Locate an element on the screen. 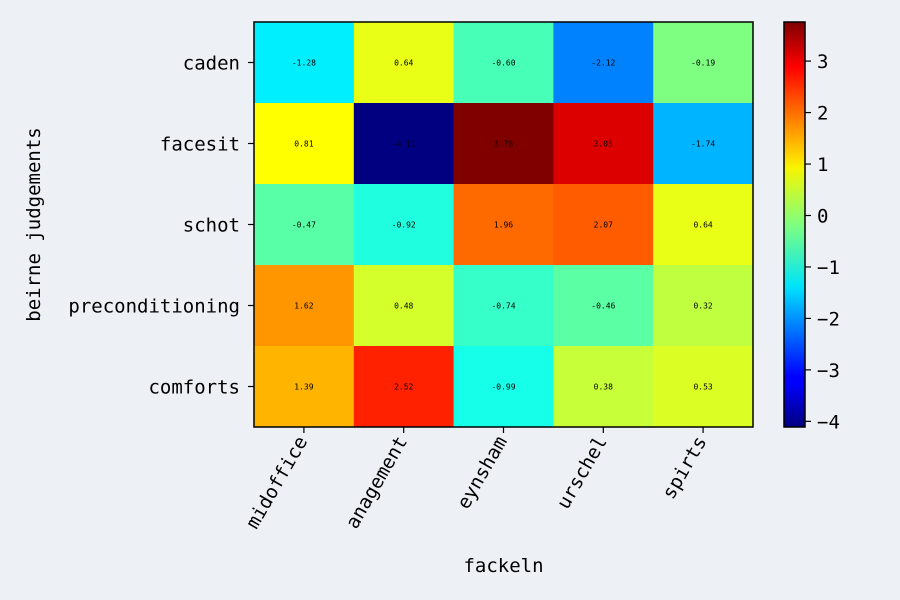 Image resolution: width=900 pixels, height=600 pixels. cell-value-label: 0.32 is located at coordinates (702, 306).